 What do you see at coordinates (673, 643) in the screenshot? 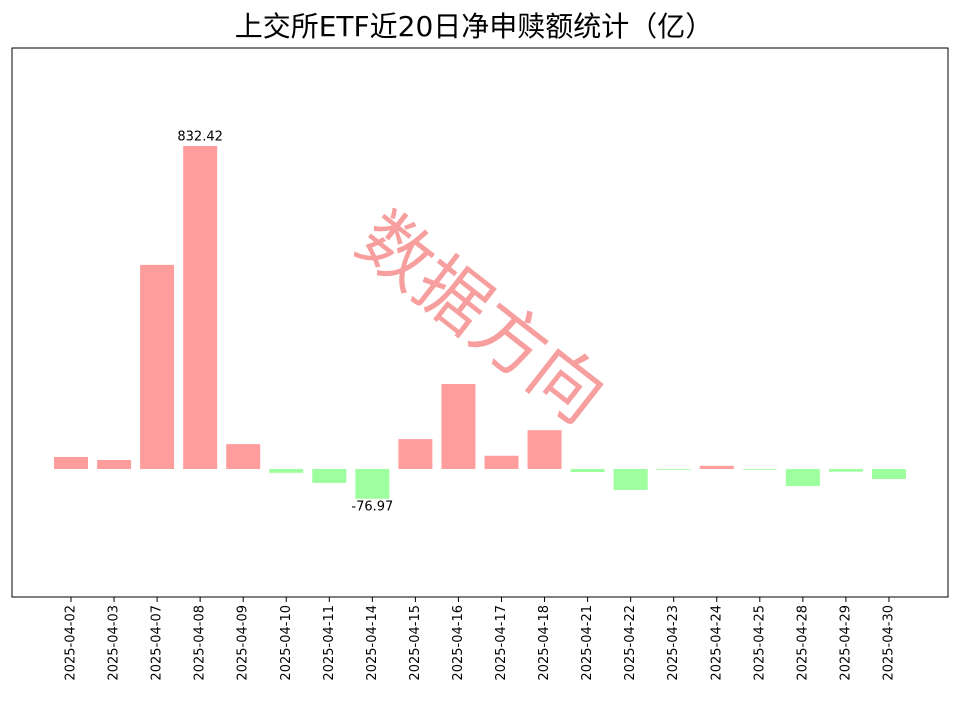
I see `x-tick-label: 2025-04-23` at bounding box center [673, 643].